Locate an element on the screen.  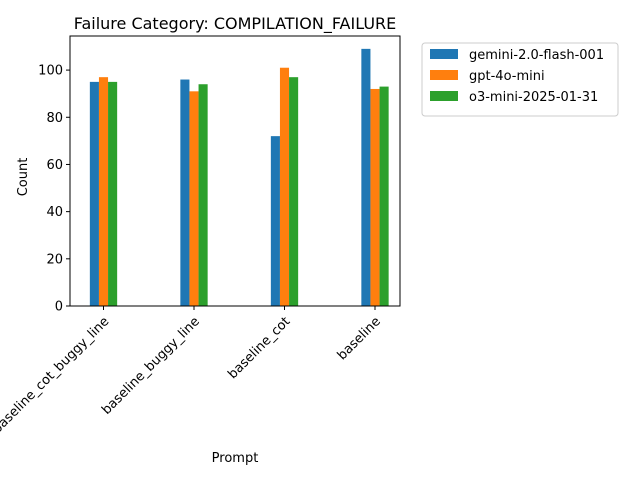
legend-label: gpt-4o-mini is located at coordinates (507, 76).